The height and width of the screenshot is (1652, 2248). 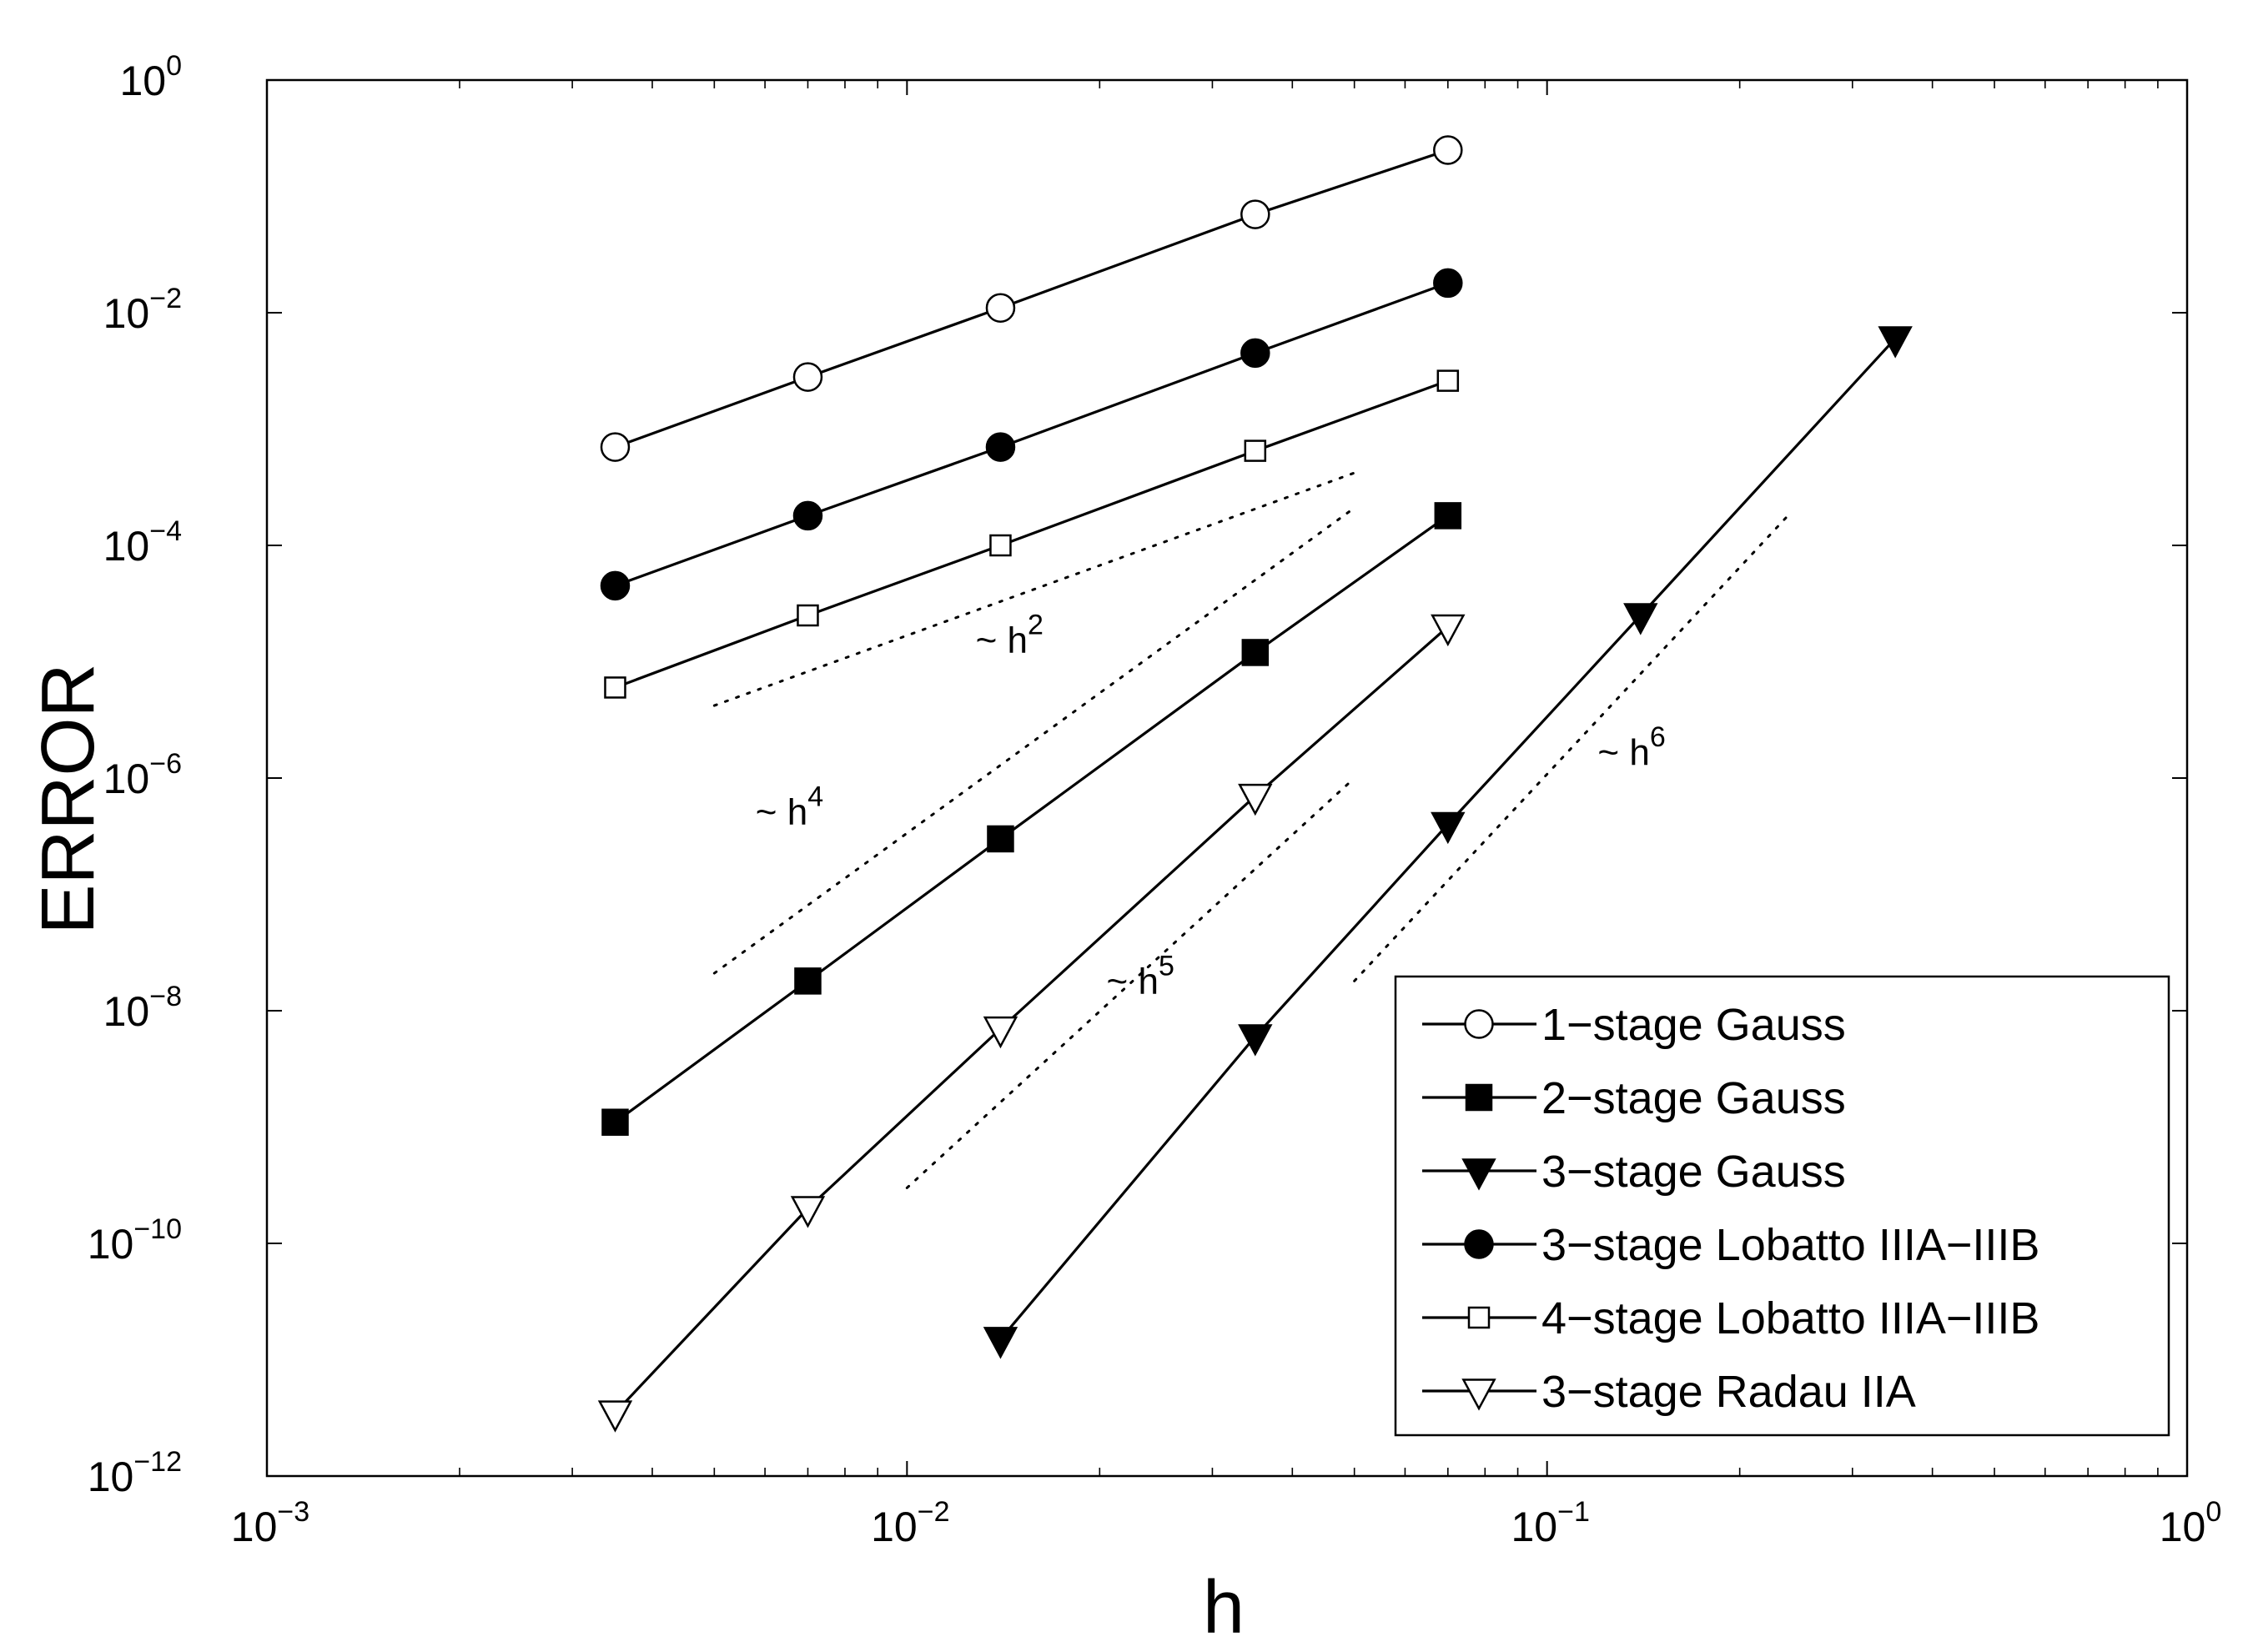 What do you see at coordinates (135, 1240) in the screenshot?
I see `y-tick-label: 10⁻¹⁰` at bounding box center [135, 1240].